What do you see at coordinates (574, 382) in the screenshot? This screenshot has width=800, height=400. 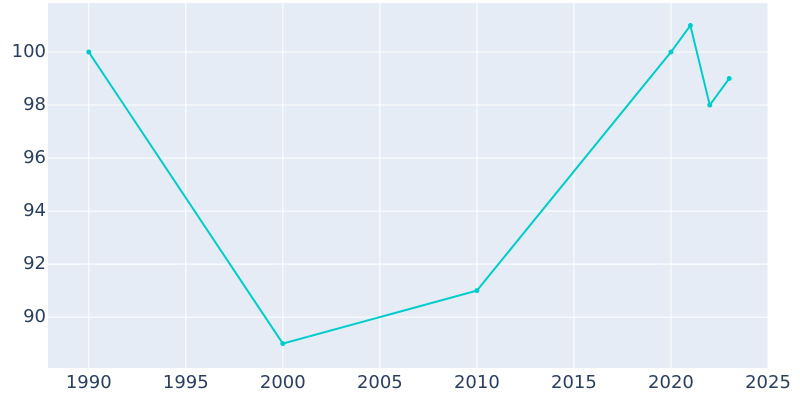 I see `x-tick-label: 2015` at bounding box center [574, 382].